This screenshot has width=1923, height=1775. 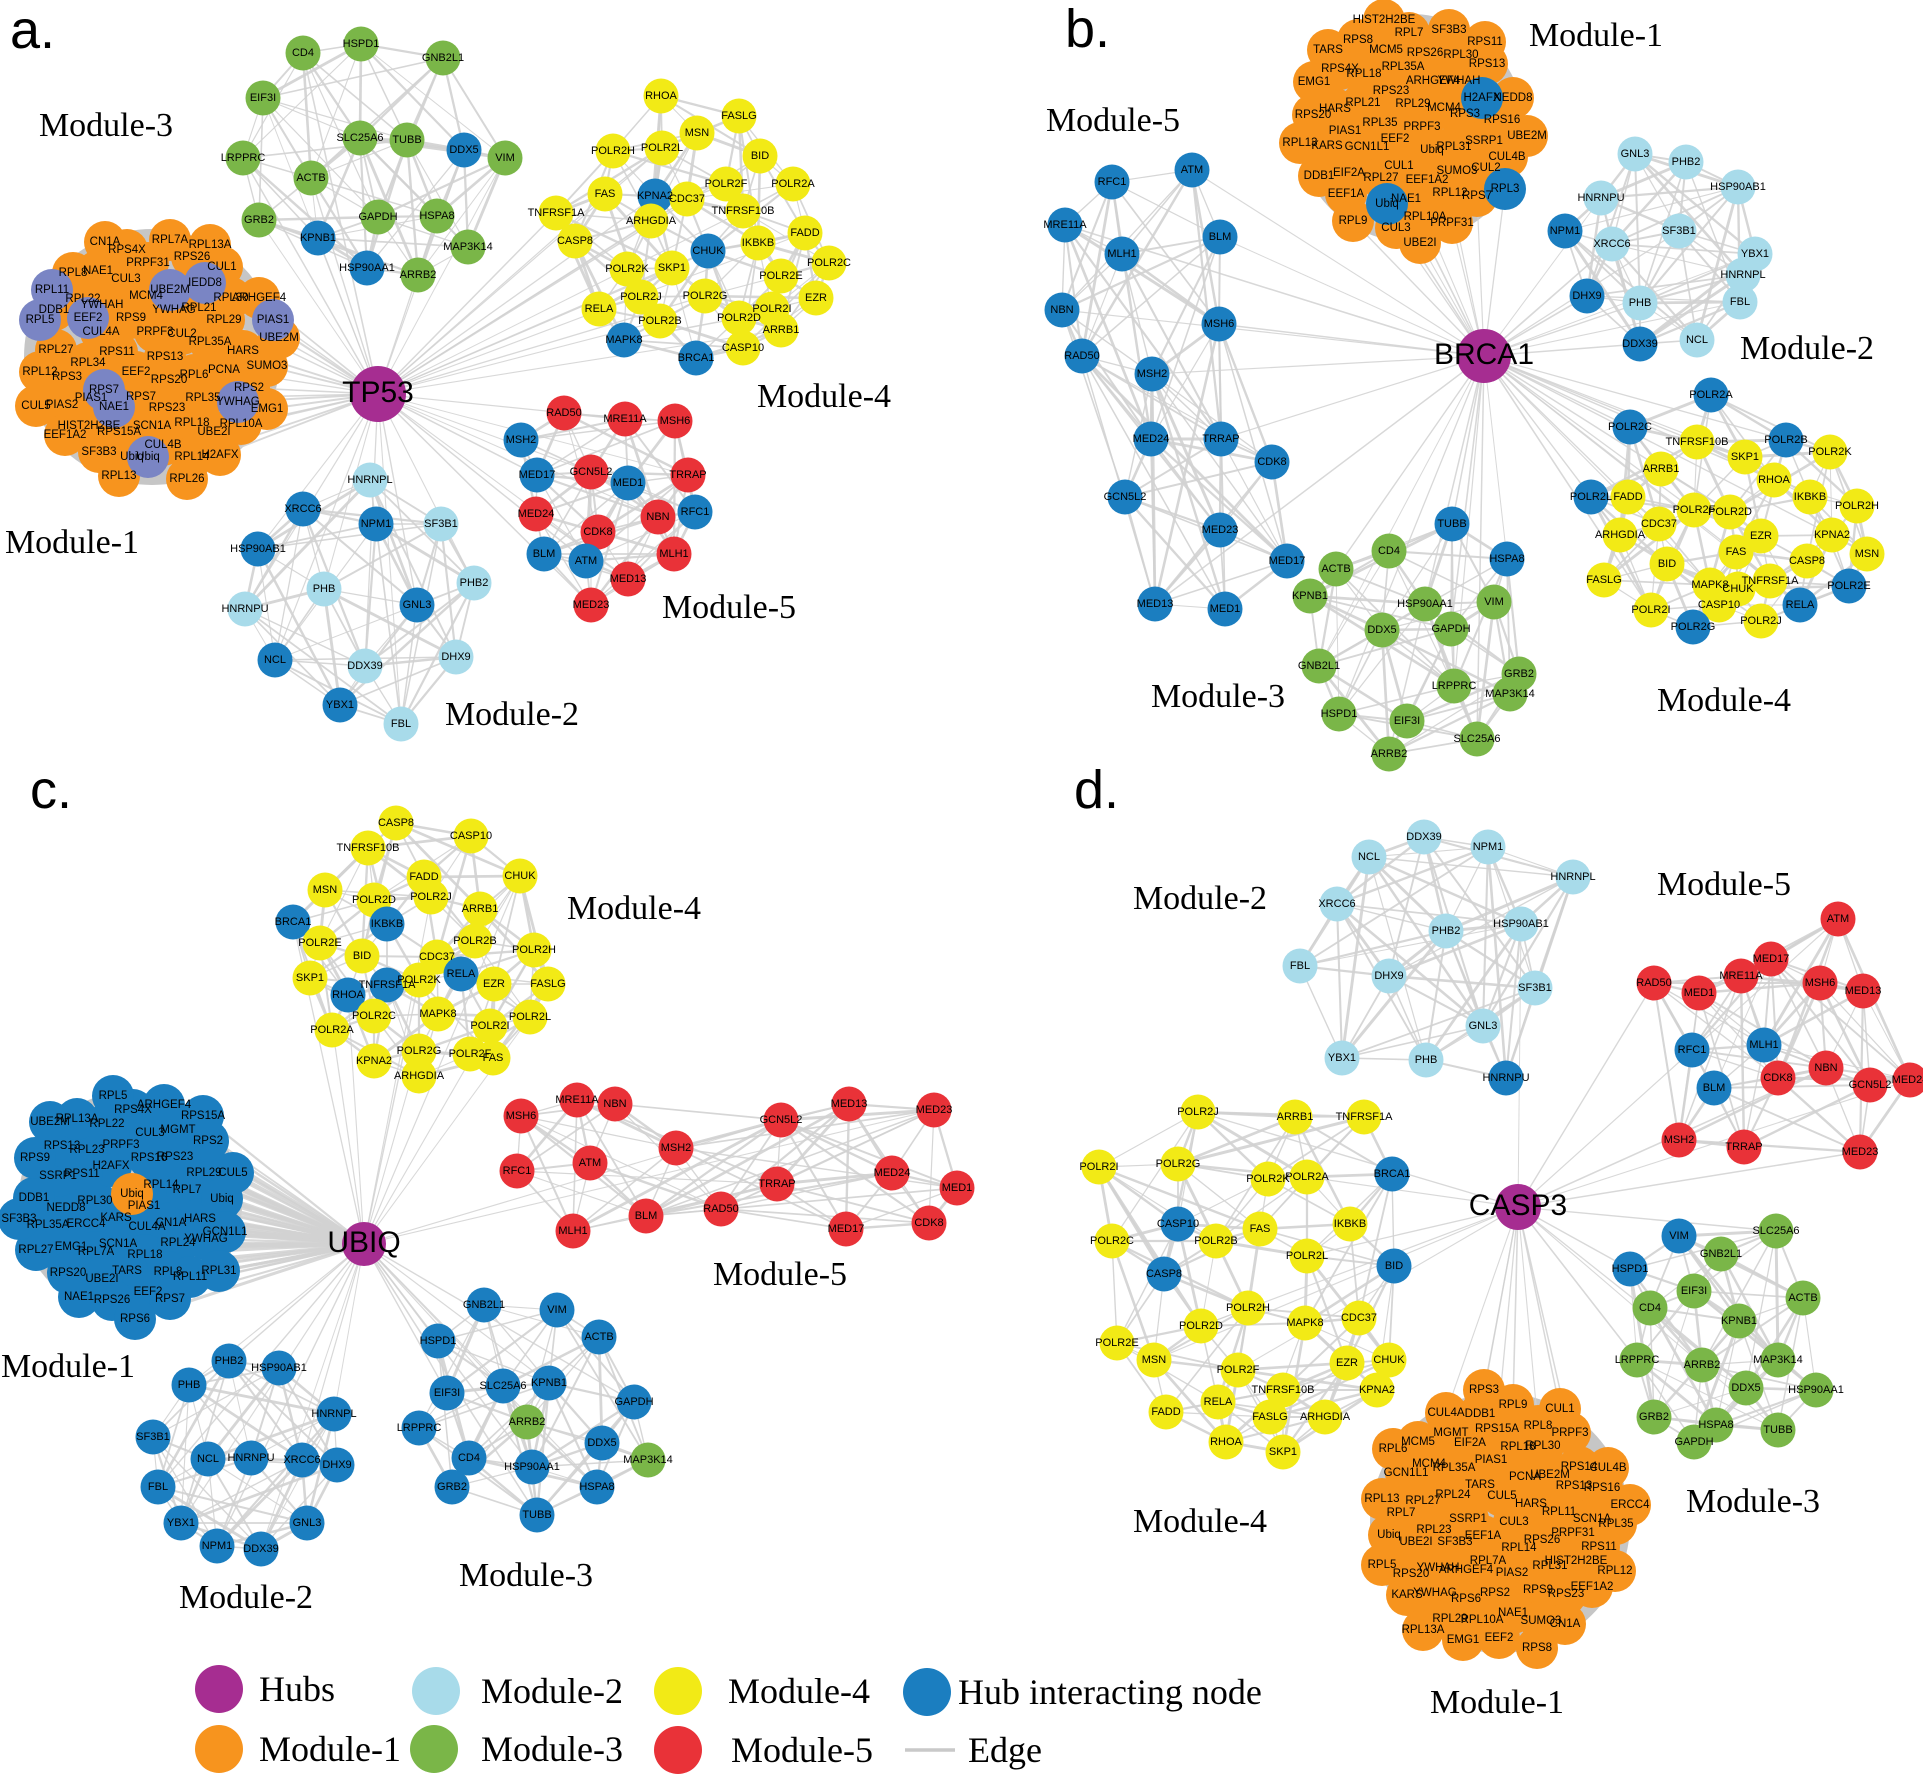 What do you see at coordinates (1771, 581) in the screenshot?
I see `svg-text: TNFRSF1A` at bounding box center [1771, 581].